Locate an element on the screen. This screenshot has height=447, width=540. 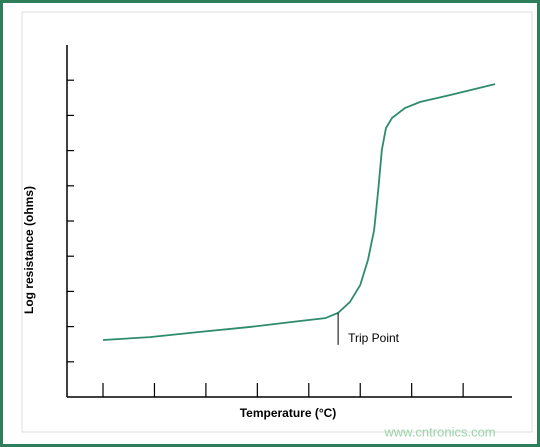
x-axis-label: Temperature (°C) is located at coordinates (288, 413).